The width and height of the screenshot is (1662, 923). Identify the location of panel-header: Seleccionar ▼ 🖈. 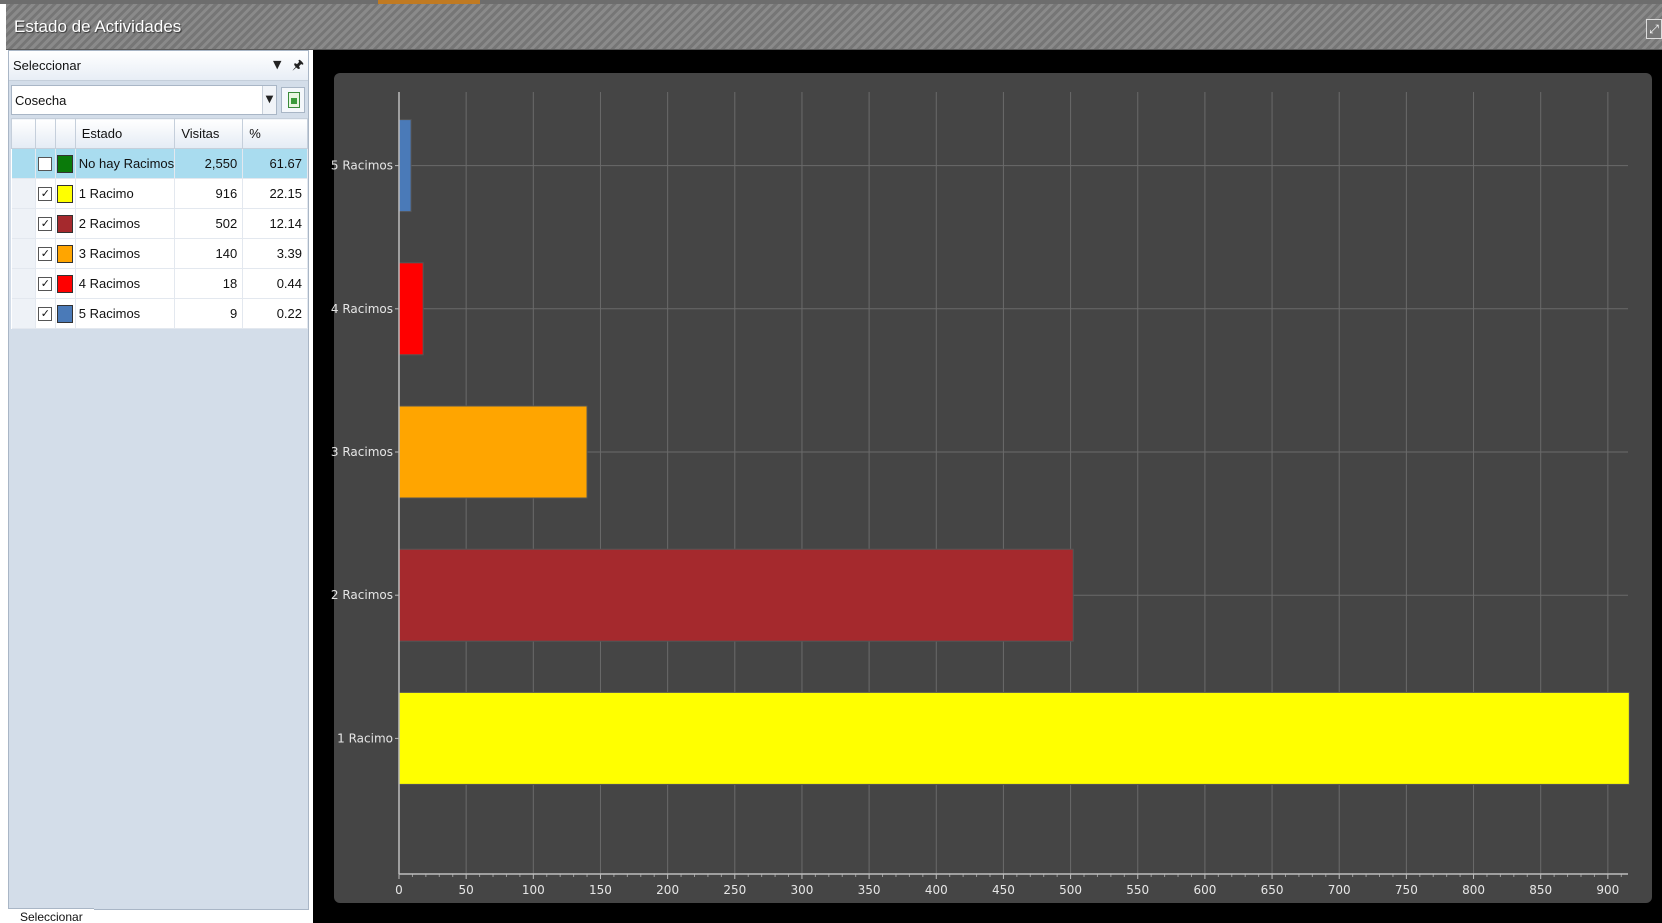
(158, 66).